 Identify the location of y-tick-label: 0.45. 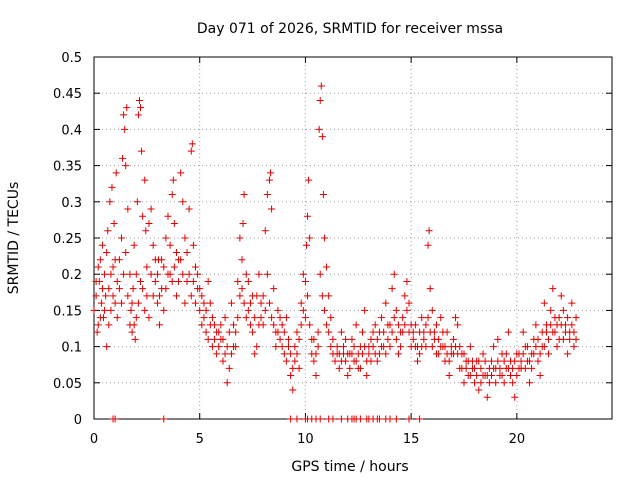
(67, 94).